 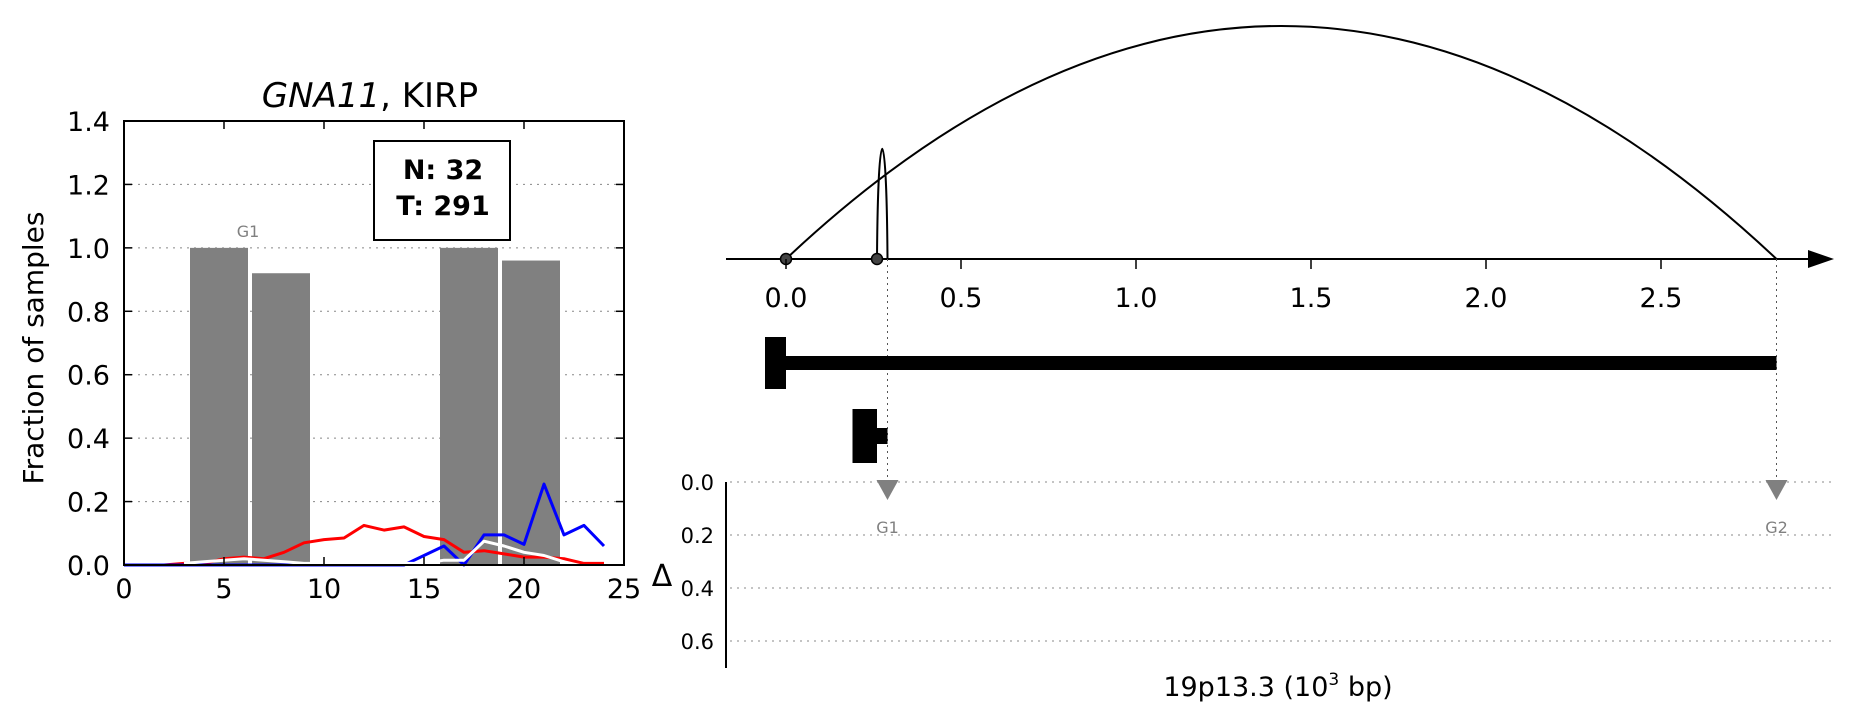 I want to click on delta-tick-label: 0.4, so click(x=697, y=589).